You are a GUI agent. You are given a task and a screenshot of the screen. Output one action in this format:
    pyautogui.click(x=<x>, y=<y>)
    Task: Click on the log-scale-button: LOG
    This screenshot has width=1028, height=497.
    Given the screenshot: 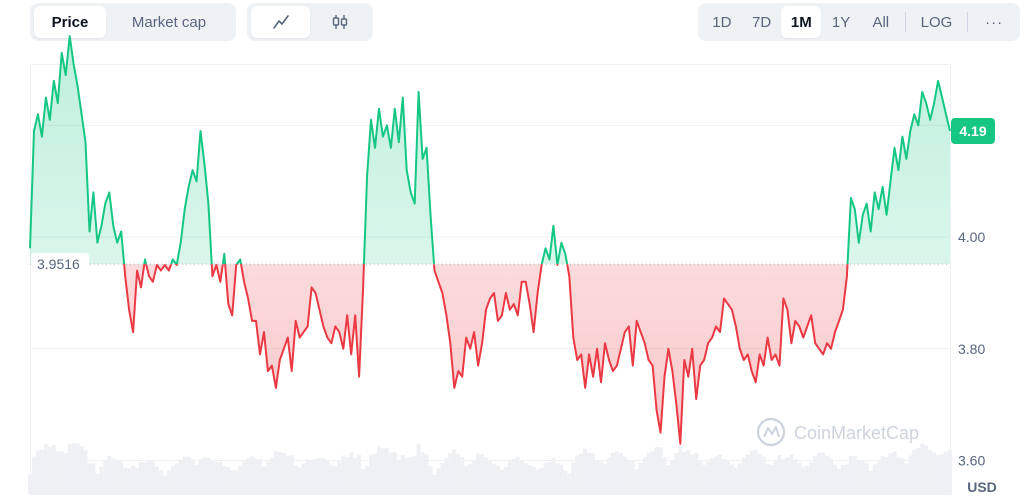 What is the action you would take?
    pyautogui.click(x=936, y=22)
    